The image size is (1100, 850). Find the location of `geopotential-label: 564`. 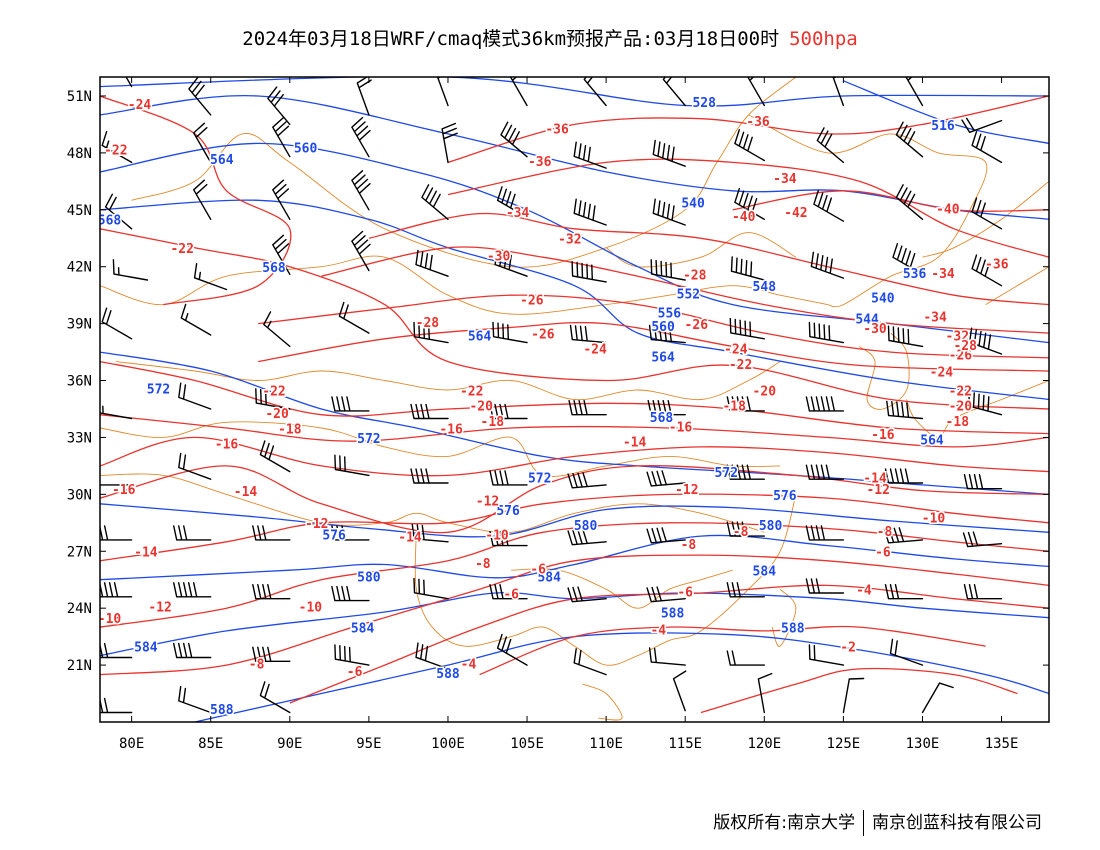

geopotential-label: 564 is located at coordinates (663, 357).